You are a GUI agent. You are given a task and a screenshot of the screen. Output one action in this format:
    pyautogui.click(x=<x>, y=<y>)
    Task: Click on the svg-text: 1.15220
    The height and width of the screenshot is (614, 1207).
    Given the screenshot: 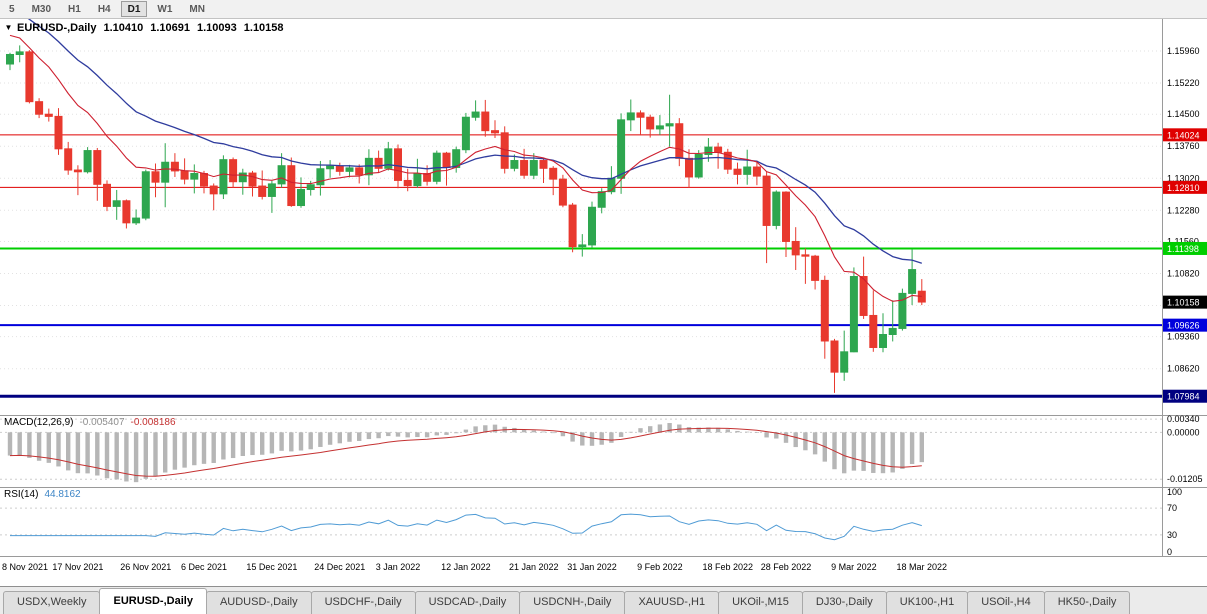 What is the action you would take?
    pyautogui.click(x=1183, y=83)
    